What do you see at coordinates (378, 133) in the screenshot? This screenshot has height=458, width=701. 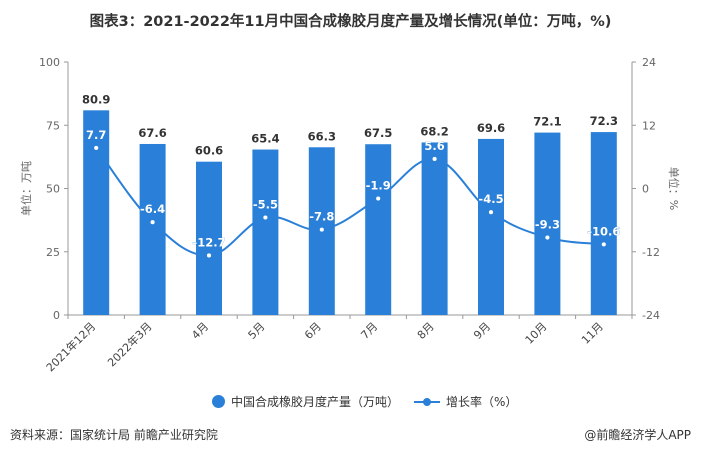 I see `bar-value-label: 67.5` at bounding box center [378, 133].